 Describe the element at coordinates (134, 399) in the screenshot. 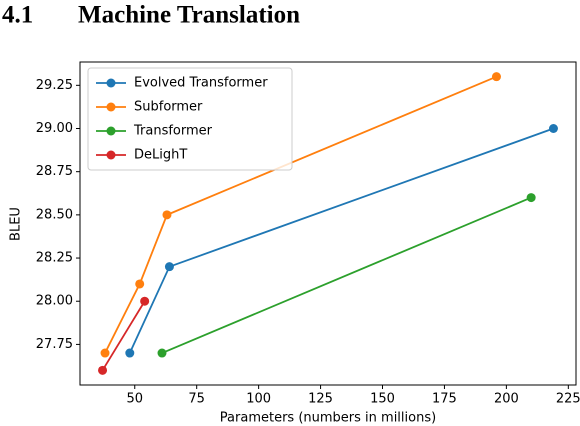

I see `x-tick-label: 50` at that location.